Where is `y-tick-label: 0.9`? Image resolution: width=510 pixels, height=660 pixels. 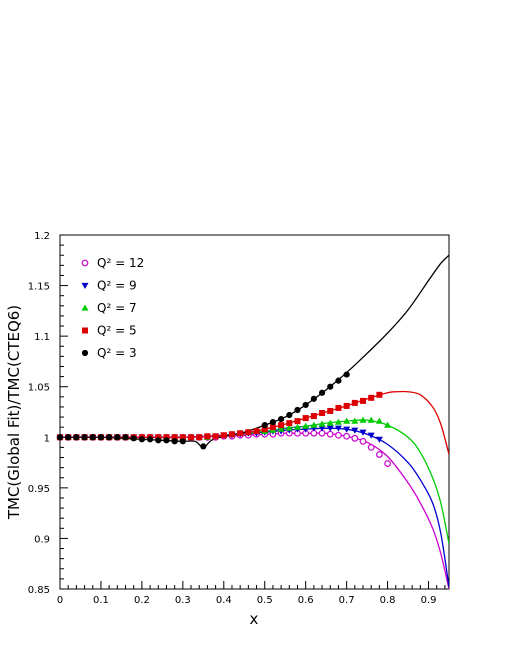 y-tick-label: 0.9 is located at coordinates (42, 539).